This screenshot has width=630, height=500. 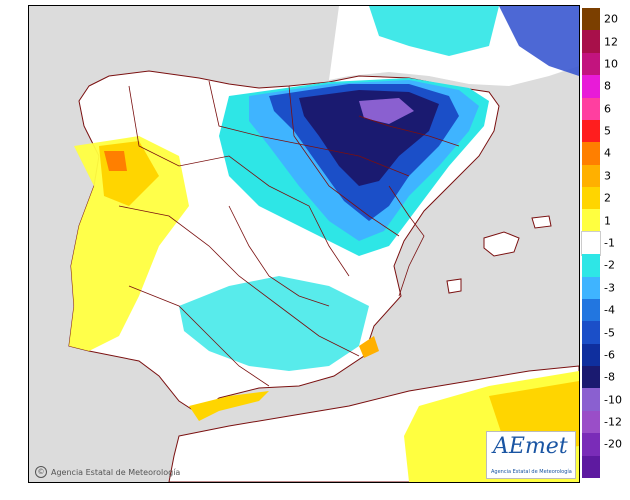 I want to click on color-legend: 20 12 10 8 6 5 4 3 2 1 -1 -2 -3 -4 -5 -6 -8 -10 -12 -20, so click(x=604, y=243).